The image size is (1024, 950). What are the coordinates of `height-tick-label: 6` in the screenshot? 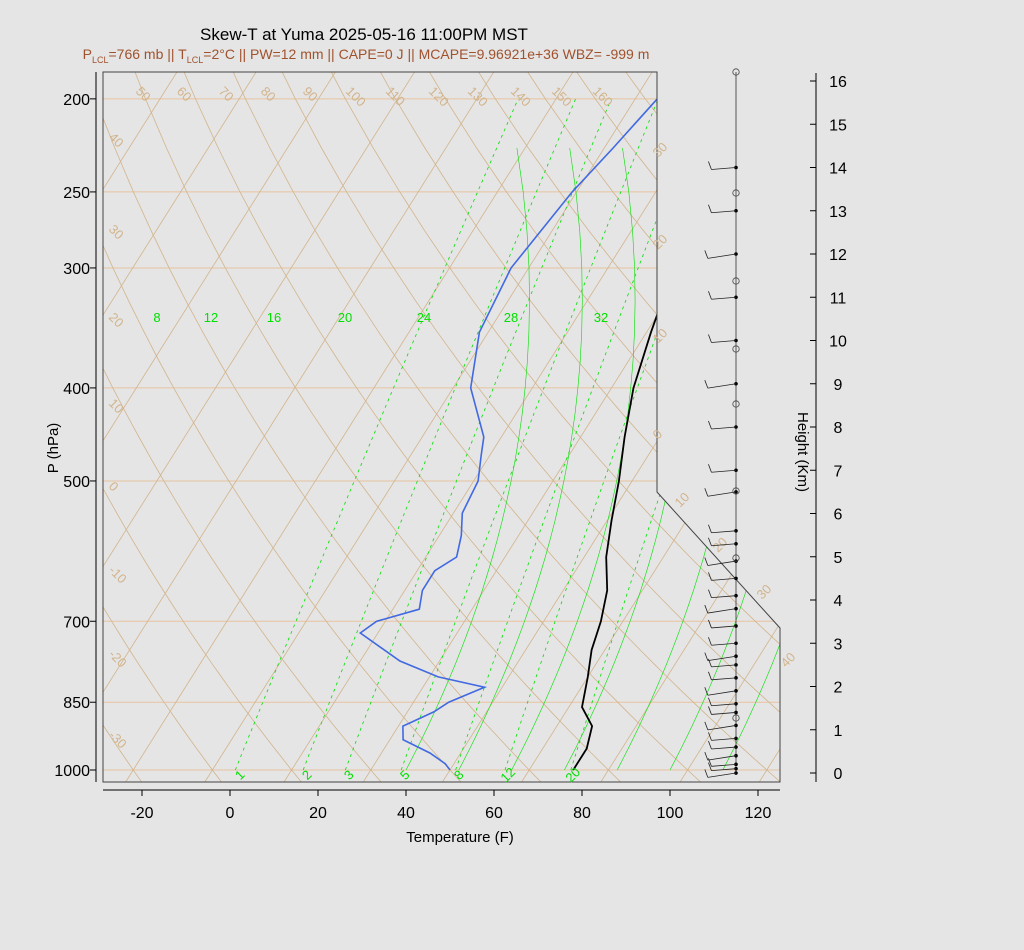 It's located at (838, 515).